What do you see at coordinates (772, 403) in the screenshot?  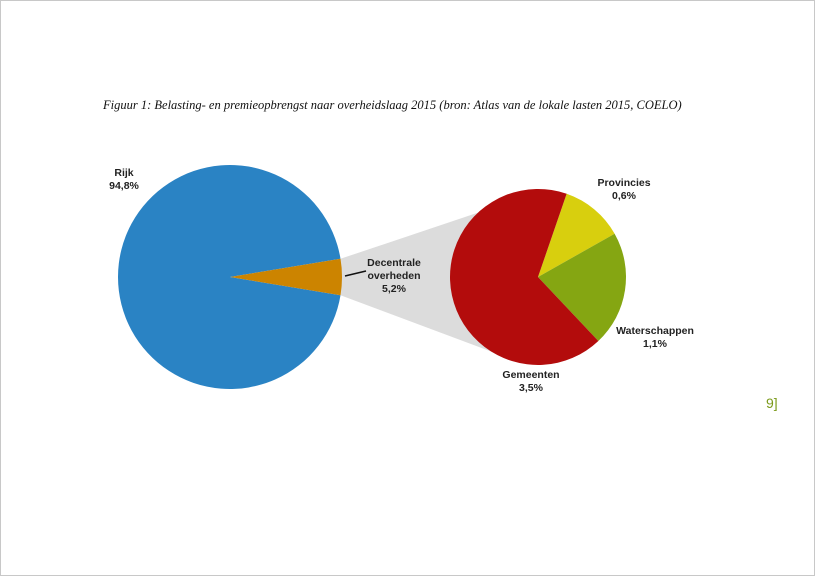 I see `page-number: 9]` at bounding box center [772, 403].